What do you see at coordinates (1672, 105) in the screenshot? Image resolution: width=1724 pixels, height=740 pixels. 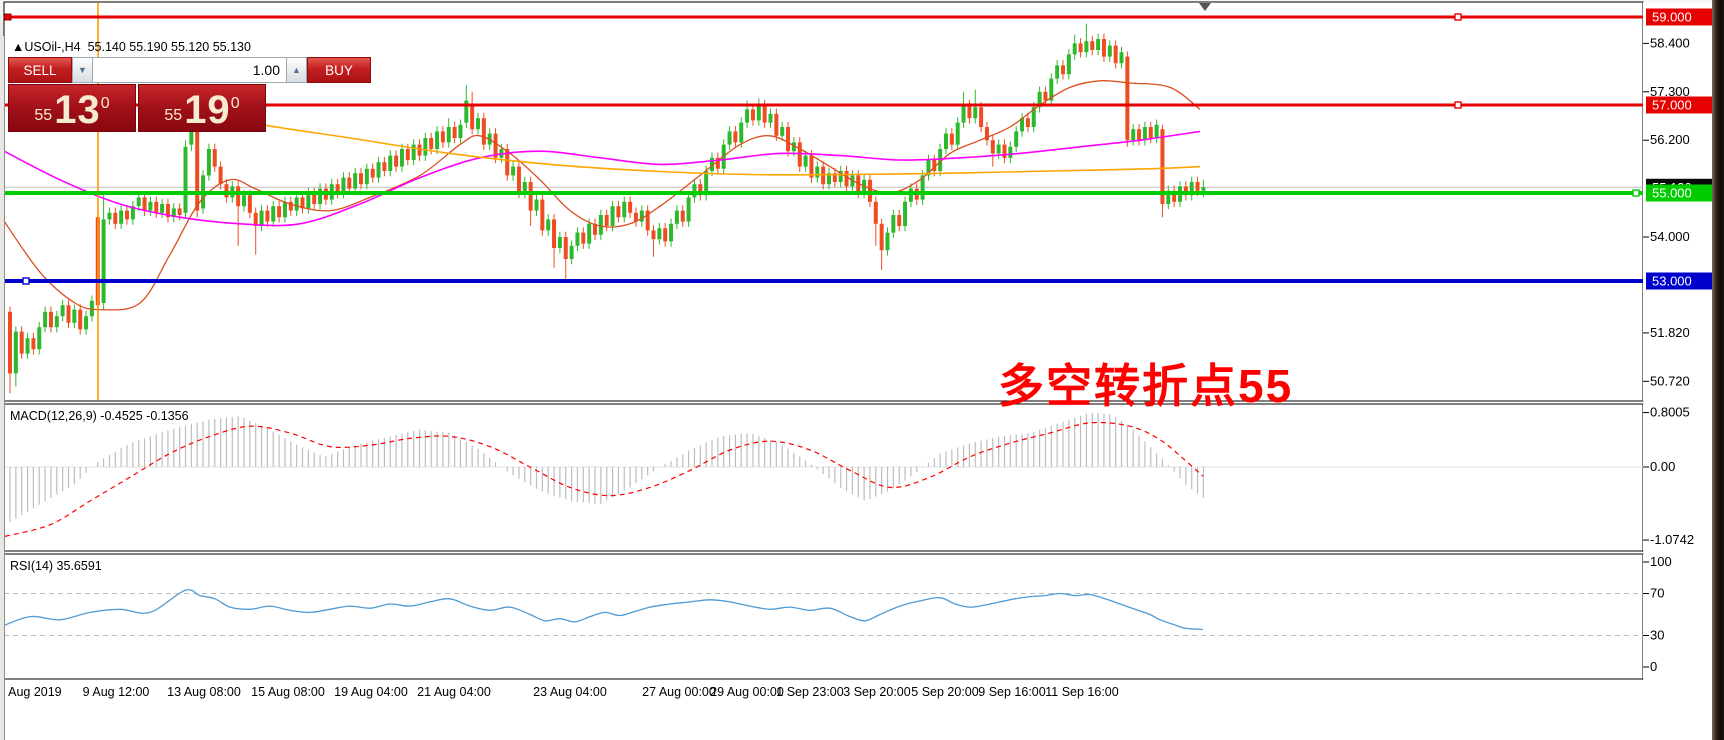 I see `svg-text: 57.000` at bounding box center [1672, 105].